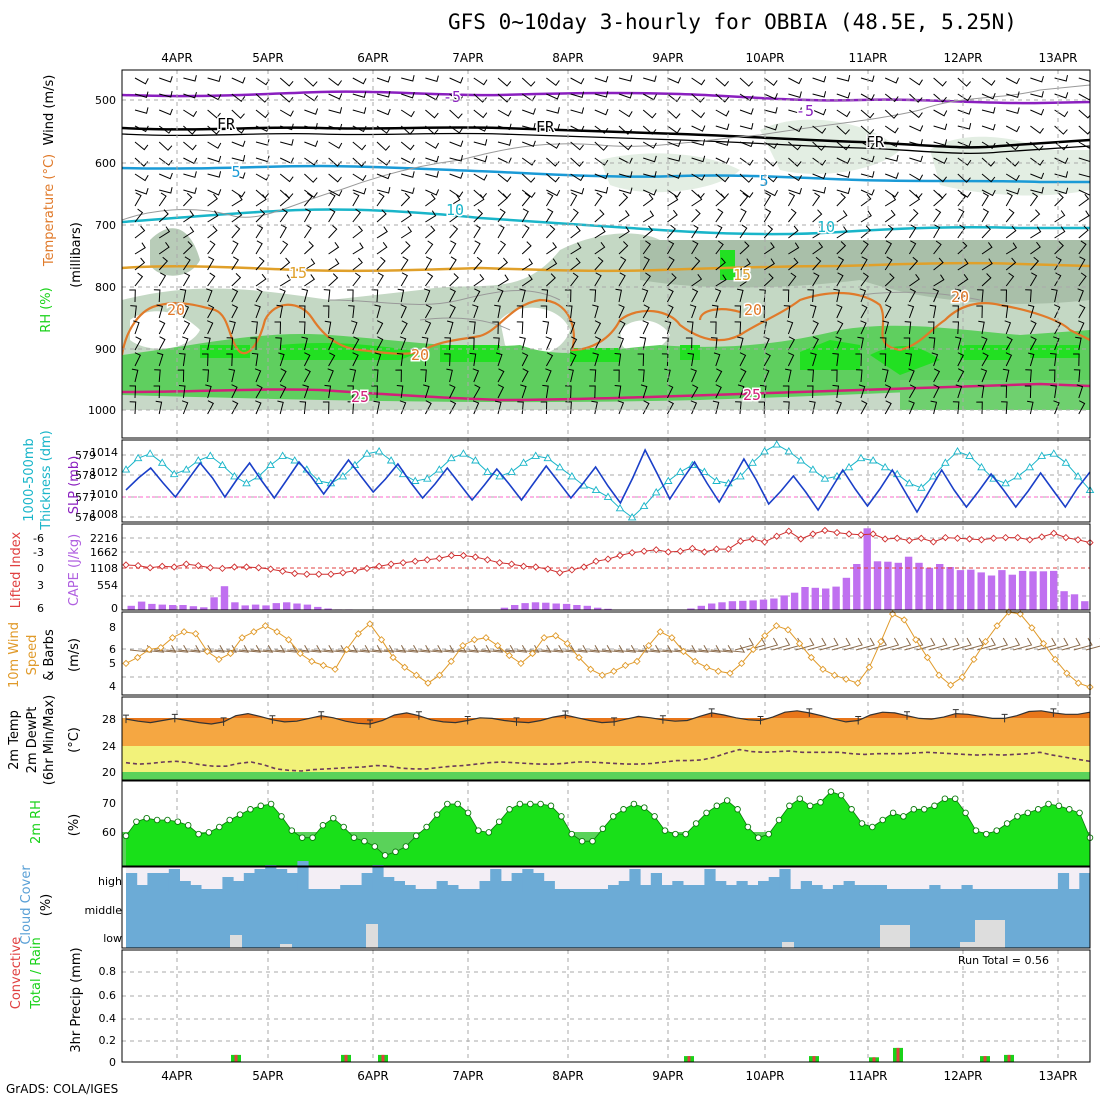  What do you see at coordinates (567, 1076) in the screenshot?
I see `date-label-bottom: 8APR` at bounding box center [567, 1076].